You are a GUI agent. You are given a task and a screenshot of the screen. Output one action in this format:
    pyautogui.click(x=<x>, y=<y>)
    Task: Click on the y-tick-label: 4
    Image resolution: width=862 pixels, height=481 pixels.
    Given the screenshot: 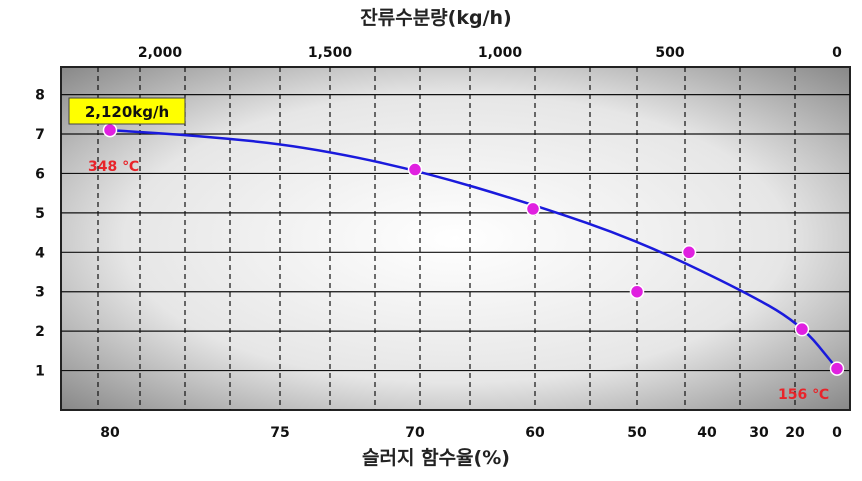 What is the action you would take?
    pyautogui.click(x=40, y=253)
    